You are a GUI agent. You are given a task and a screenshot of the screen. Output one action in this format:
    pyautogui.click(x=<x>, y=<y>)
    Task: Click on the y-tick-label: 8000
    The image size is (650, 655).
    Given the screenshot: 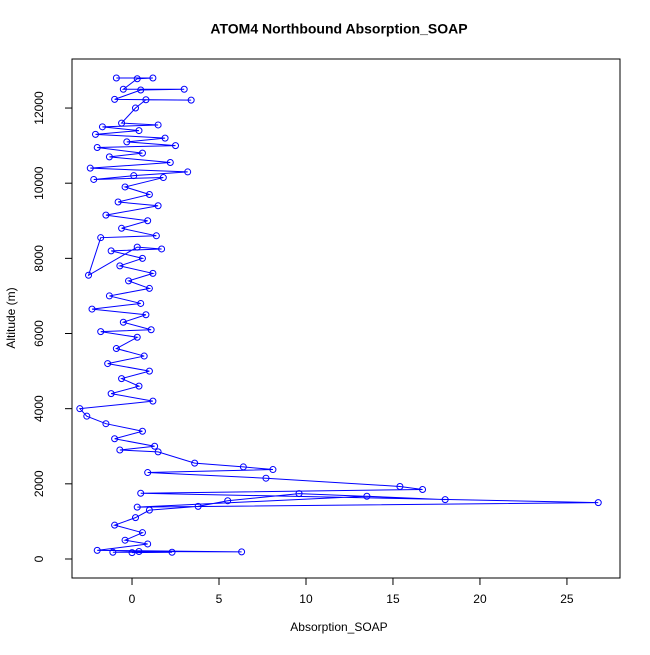 What is the action you would take?
    pyautogui.click(x=39, y=258)
    